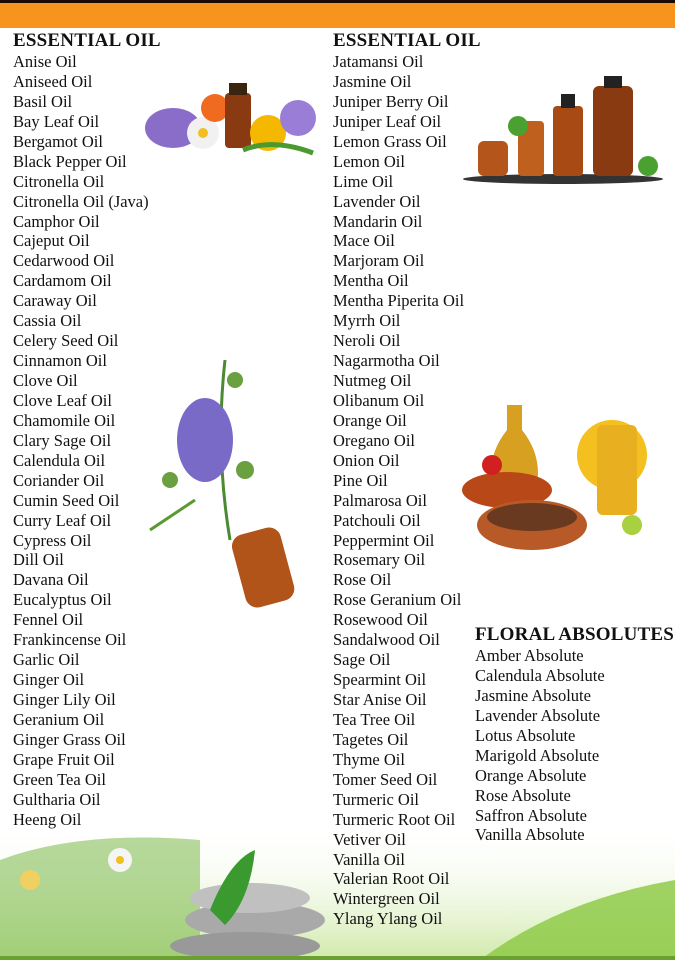  What do you see at coordinates (540, 675) in the screenshot?
I see `list-item: Calendula Absolute` at bounding box center [540, 675].